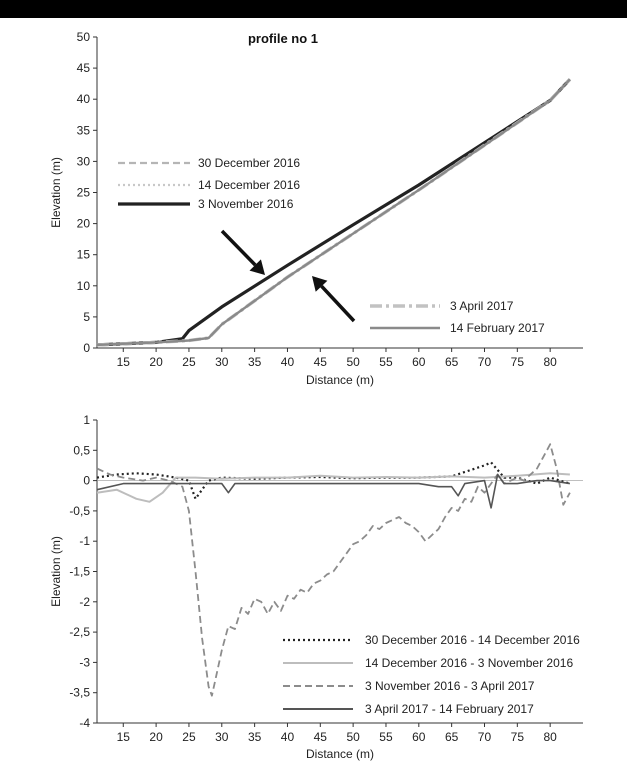  Describe the element at coordinates (84, 541) in the screenshot. I see `y-tick-label: -1` at that location.